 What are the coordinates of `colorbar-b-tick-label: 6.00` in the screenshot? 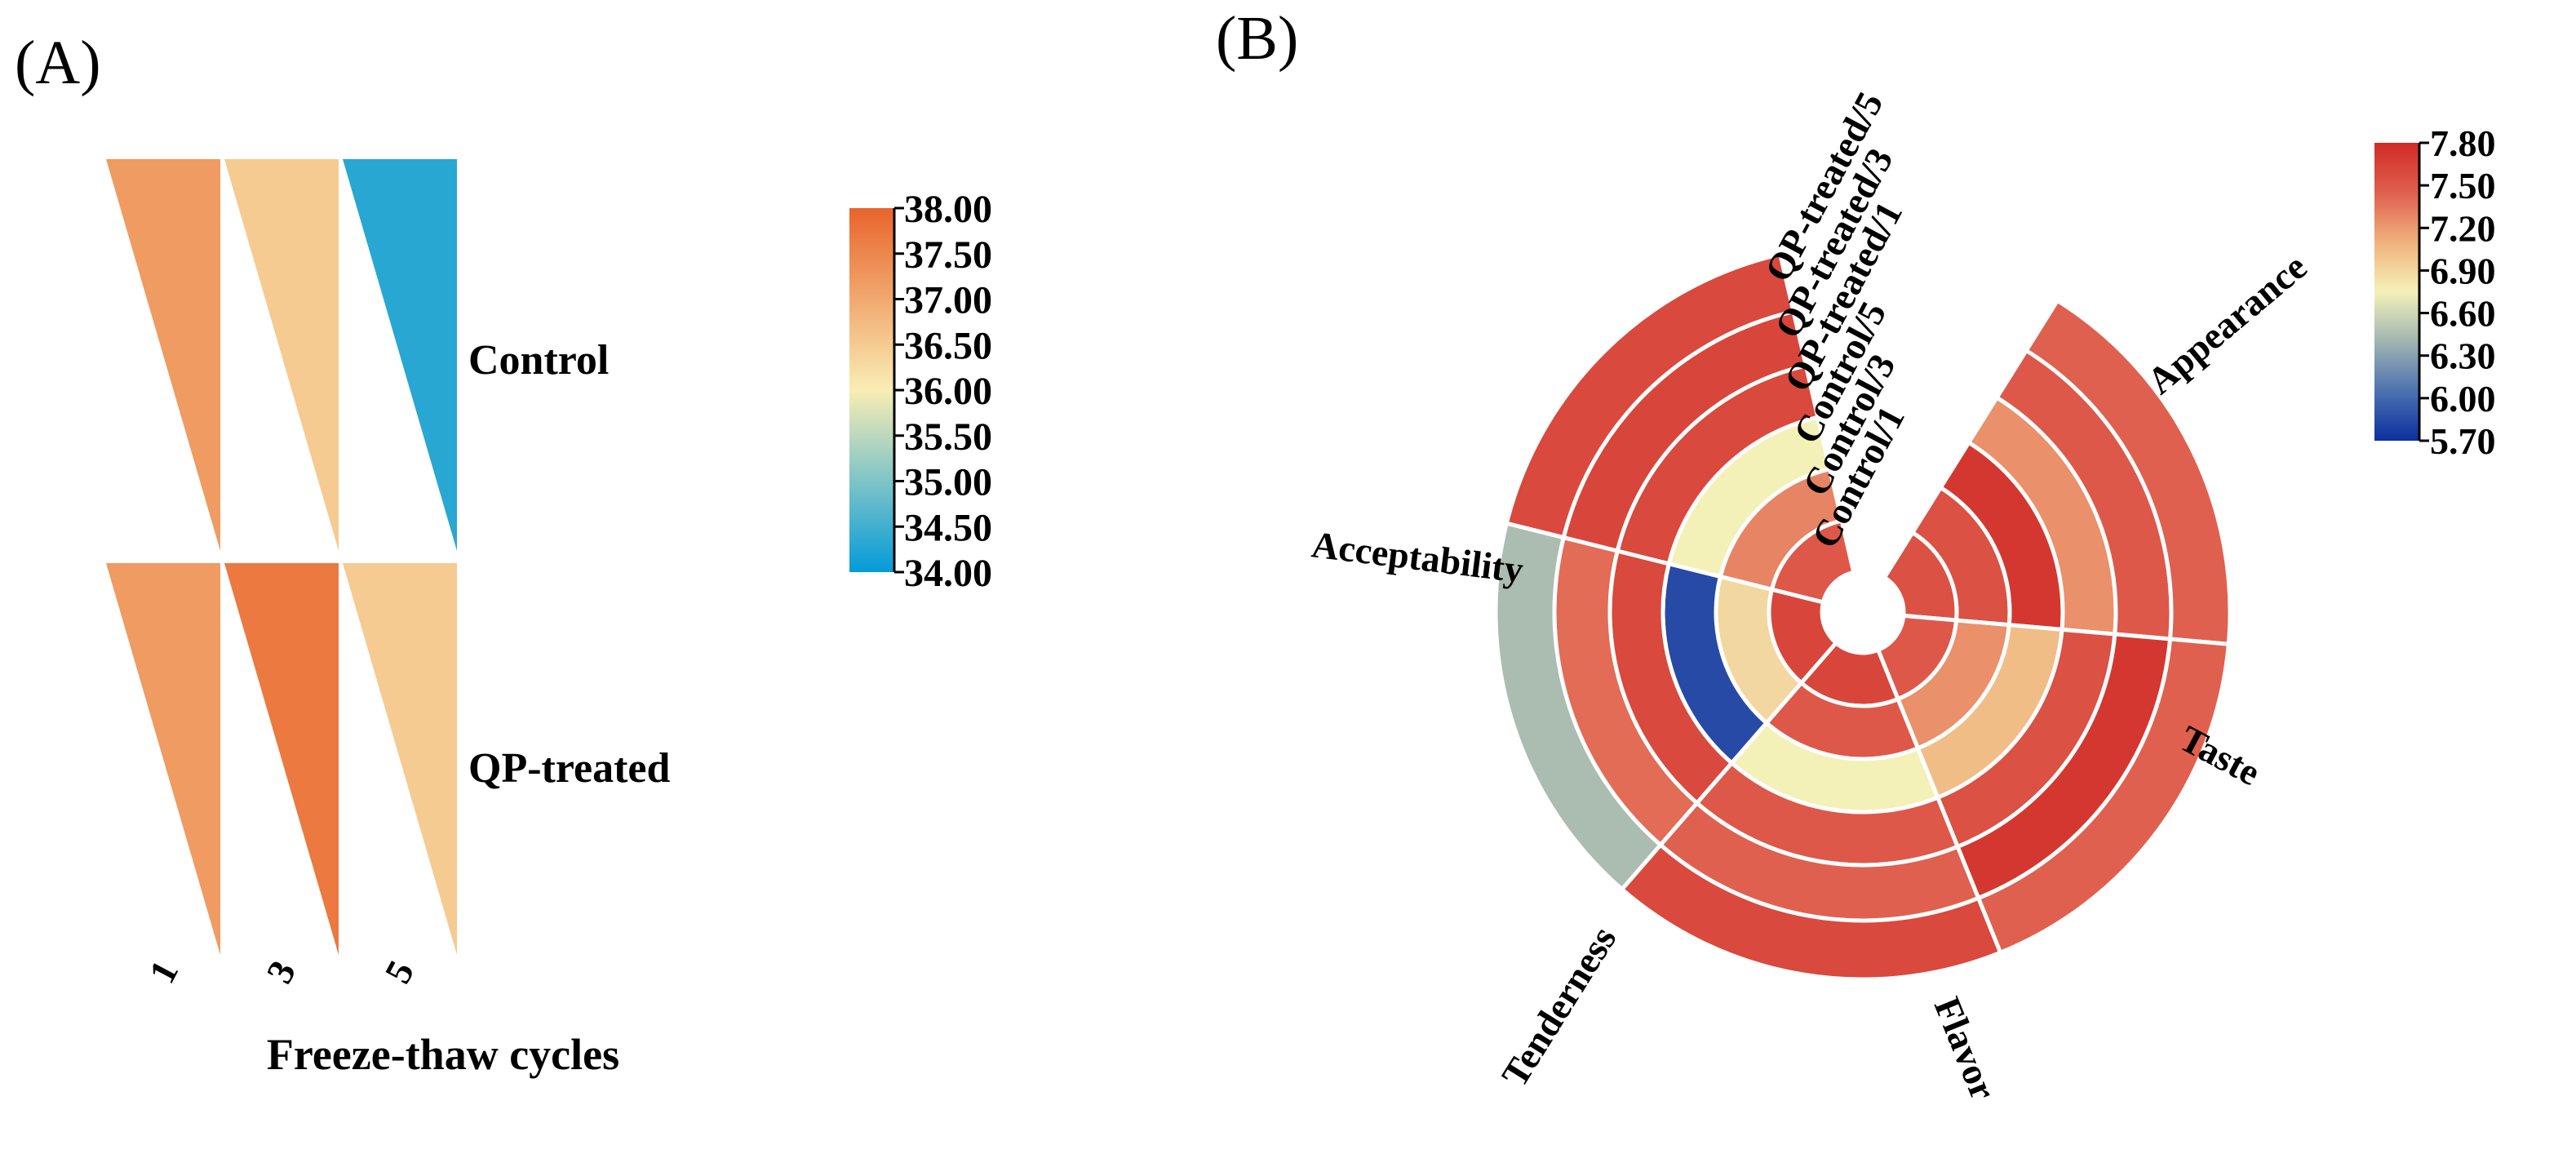 It's located at (2463, 398).